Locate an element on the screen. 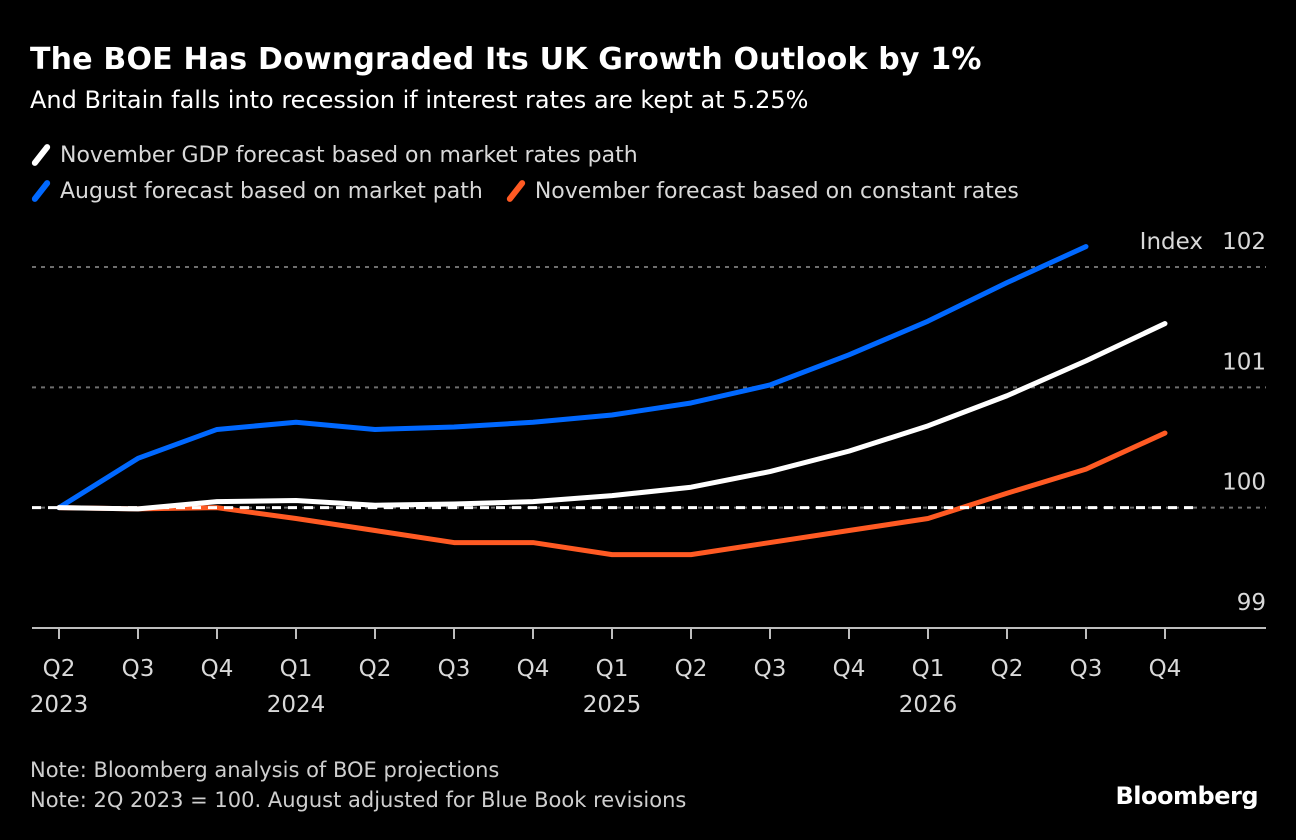 This screenshot has width=1296, height=840. bloomberg-logo: Bloomberg is located at coordinates (1187, 796).